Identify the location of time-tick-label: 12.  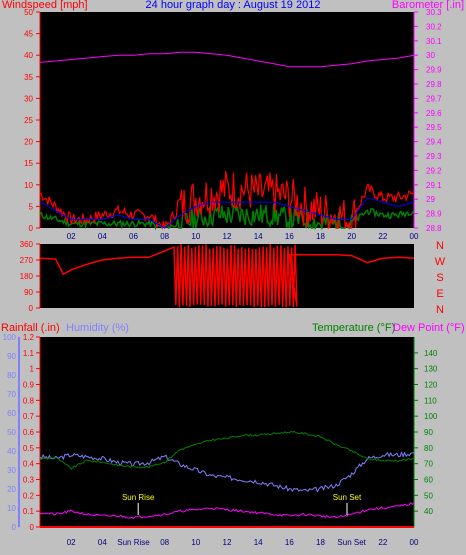
(227, 542).